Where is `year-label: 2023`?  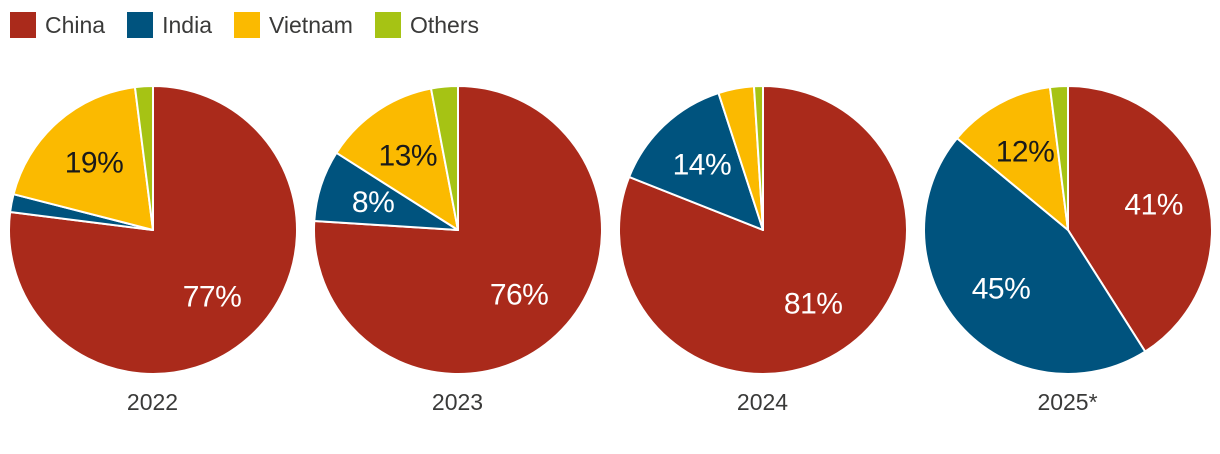 year-label: 2023 is located at coordinates (457, 402).